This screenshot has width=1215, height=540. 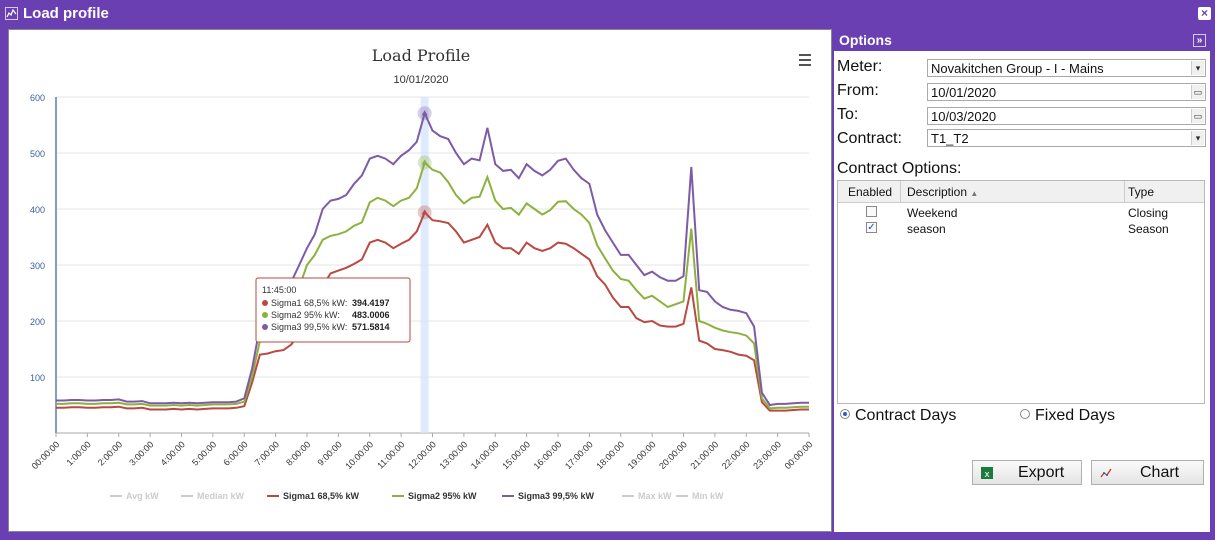 What do you see at coordinates (37, 98) in the screenshot?
I see `y-tick-label: 600` at bounding box center [37, 98].